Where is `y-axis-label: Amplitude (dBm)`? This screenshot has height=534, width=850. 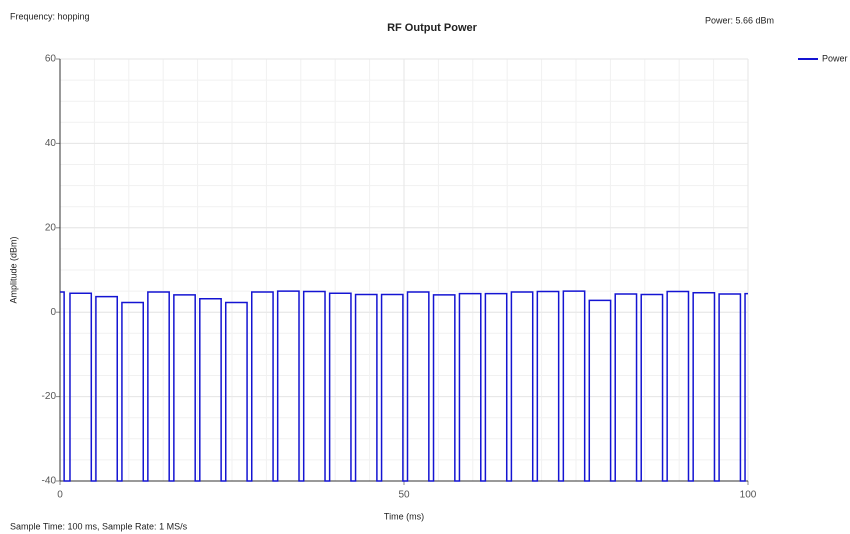 y-axis-label: Amplitude (dBm) is located at coordinates (13, 269).